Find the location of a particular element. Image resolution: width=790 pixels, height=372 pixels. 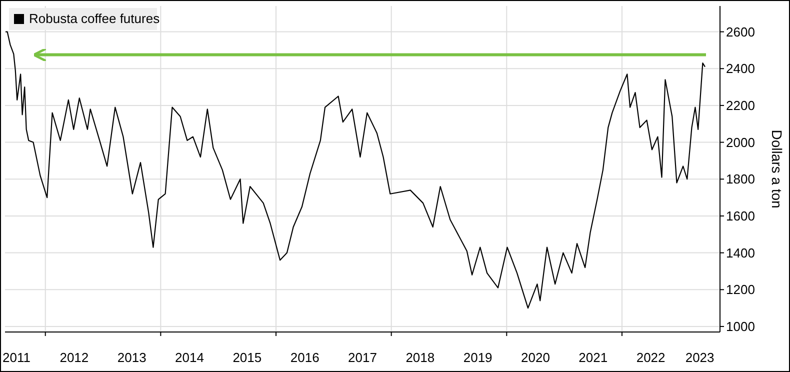

y-tick-label: 2200 is located at coordinates (740, 106).